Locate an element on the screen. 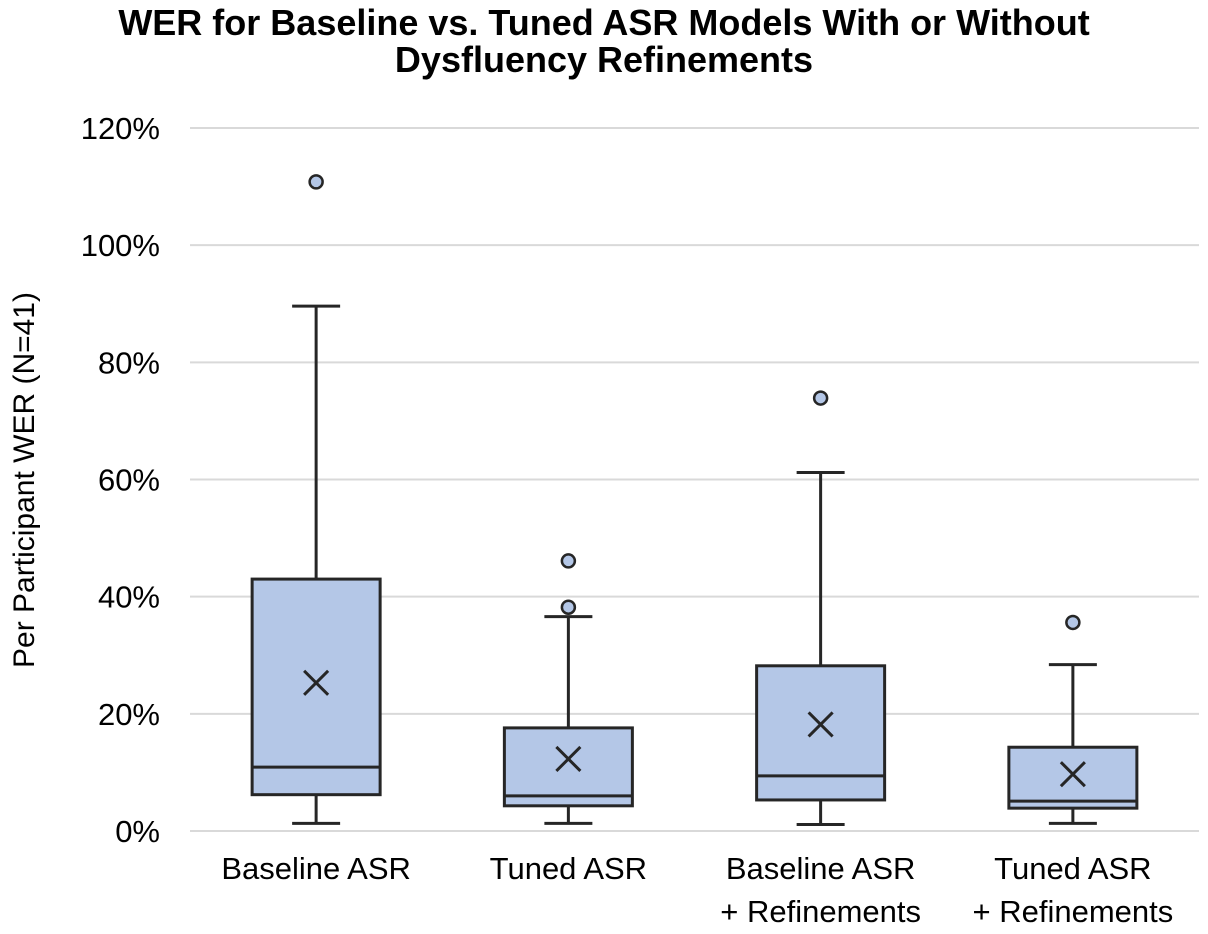 This screenshot has height=934, width=1208. category-label-2-line-1: Tuned ASR is located at coordinates (568, 868).